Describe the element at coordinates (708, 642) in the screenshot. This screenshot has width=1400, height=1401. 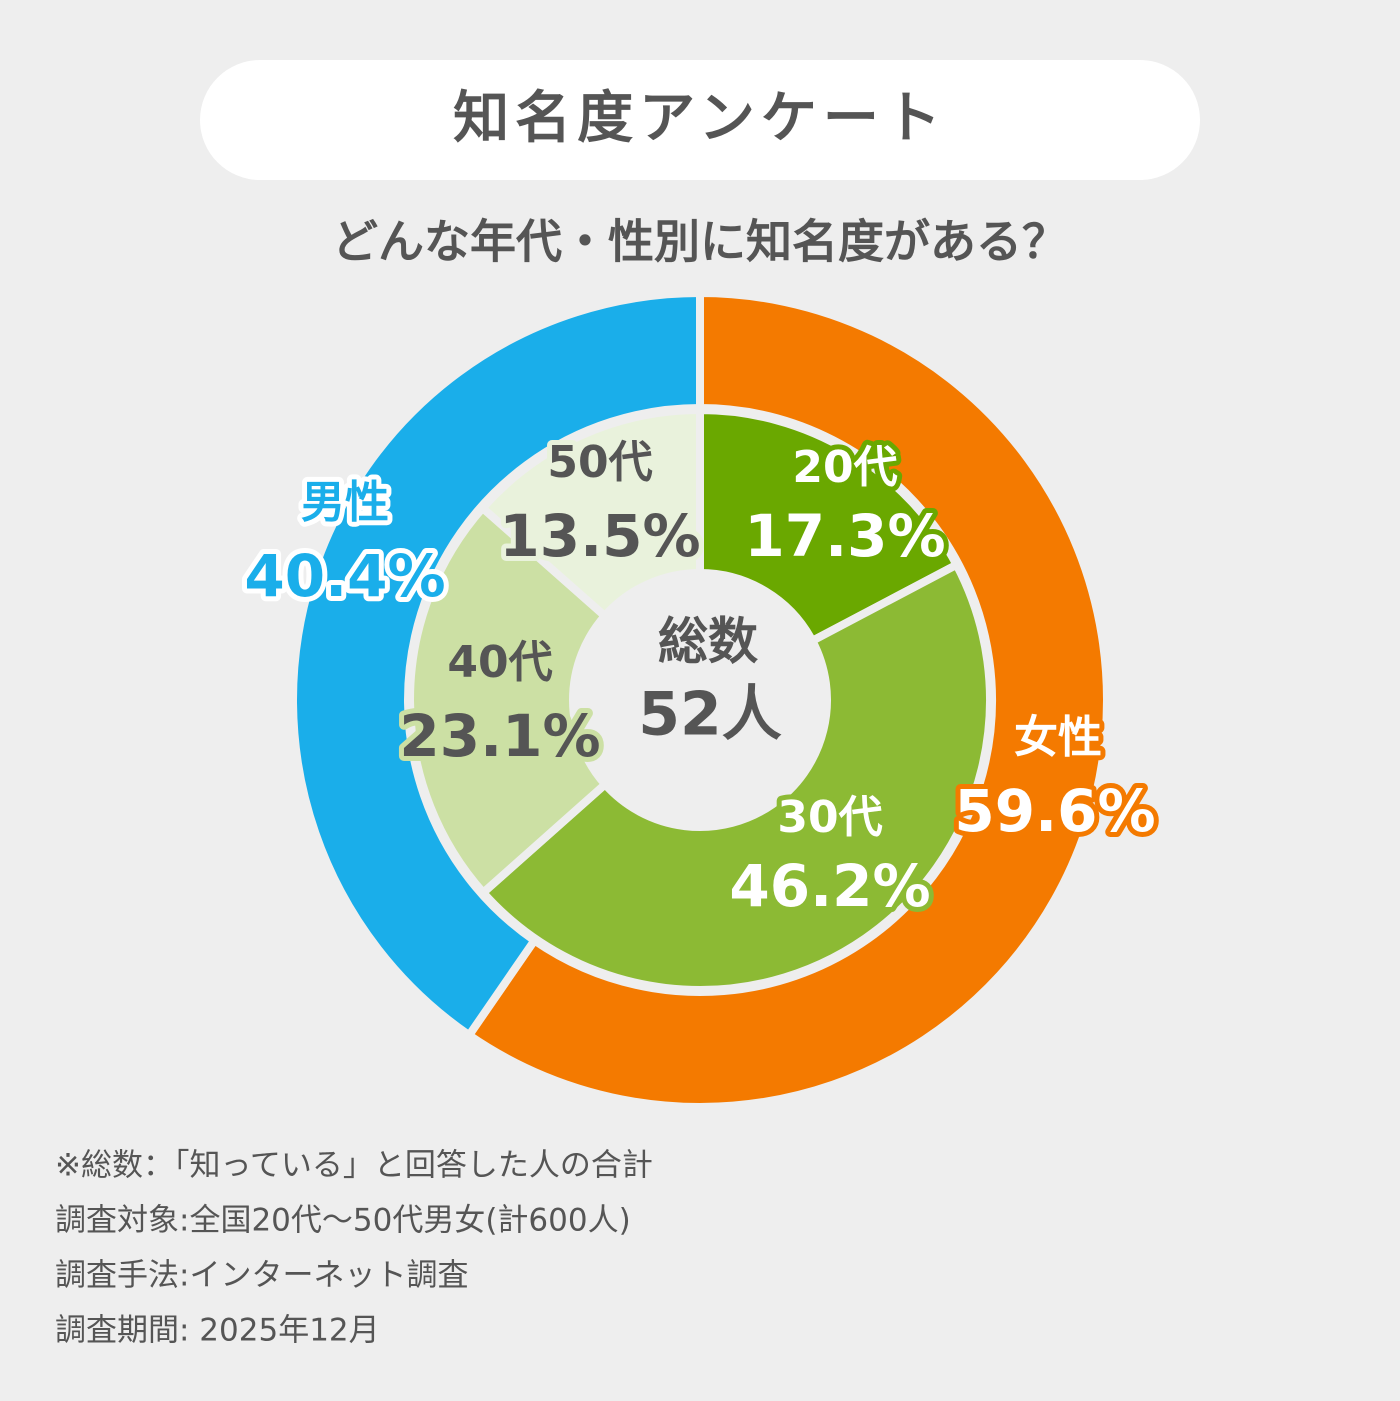
I see `center-label: 総数` at that location.